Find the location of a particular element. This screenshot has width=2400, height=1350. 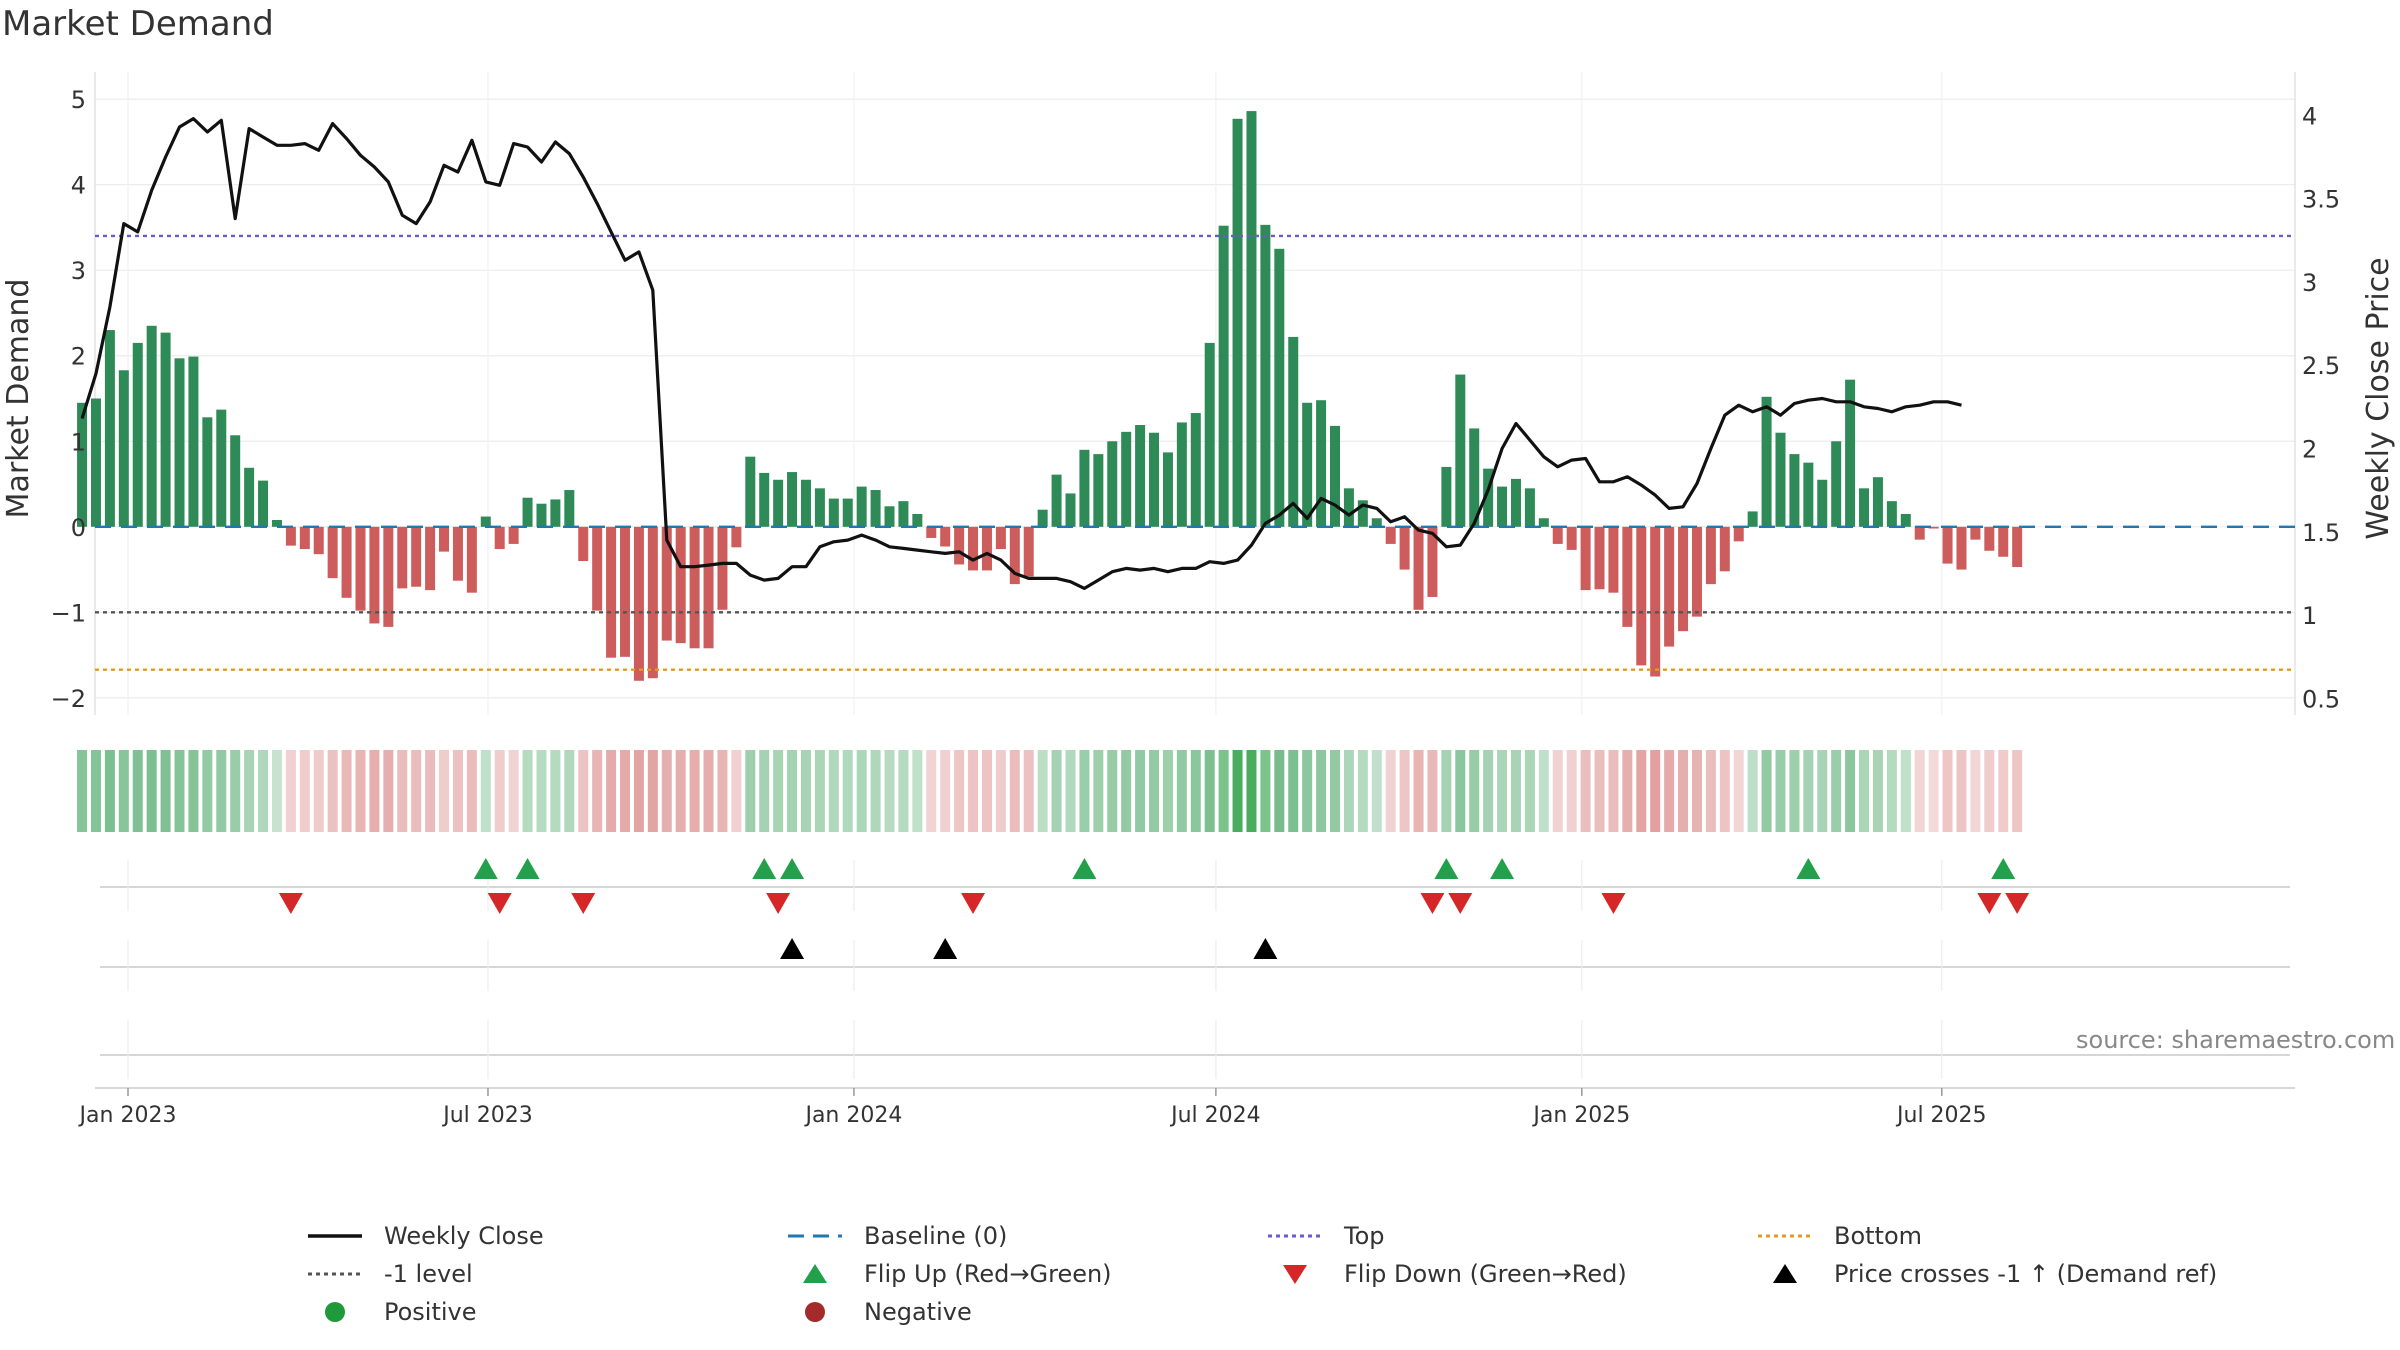

y-tick-label: 3 is located at coordinates (78, 271).